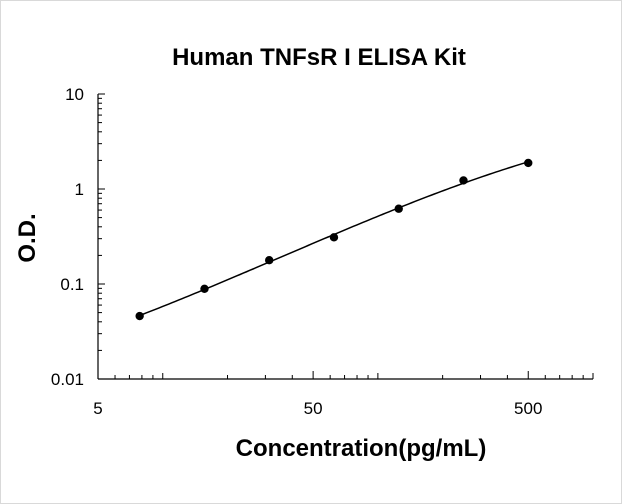 This screenshot has width=622, height=504. I want to click on y-tick-label: 0.01, so click(67, 379).